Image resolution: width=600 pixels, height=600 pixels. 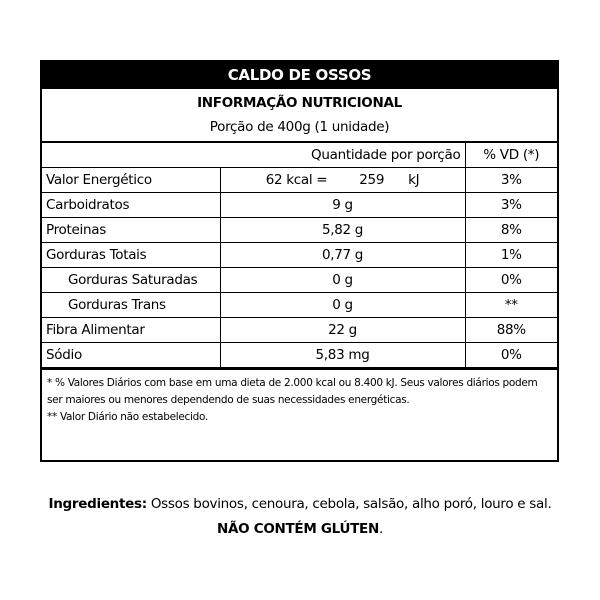 I want to click on nutrient-name: Gorduras Trans, so click(x=131, y=305).